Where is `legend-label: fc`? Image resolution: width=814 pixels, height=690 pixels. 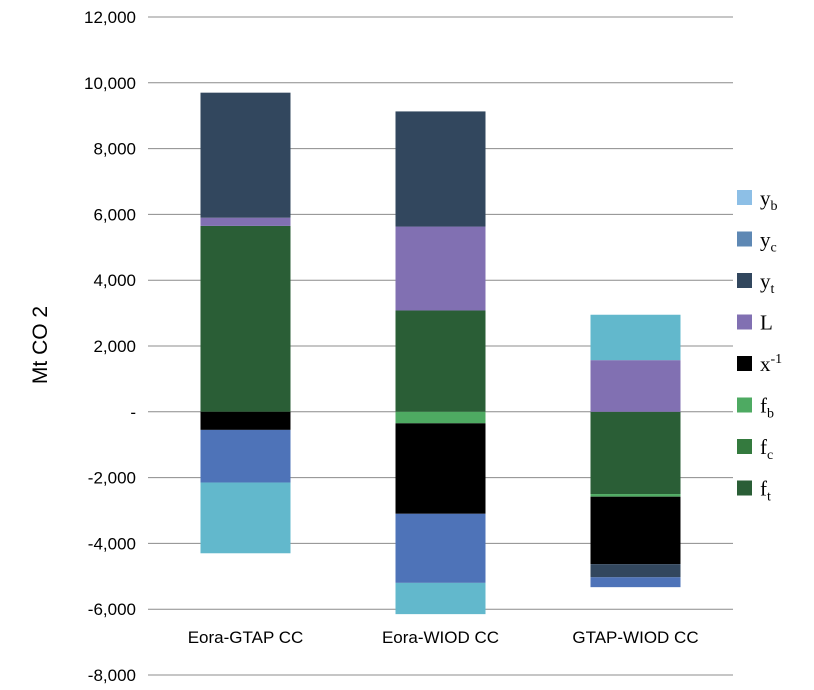 legend-label: fc is located at coordinates (766, 449).